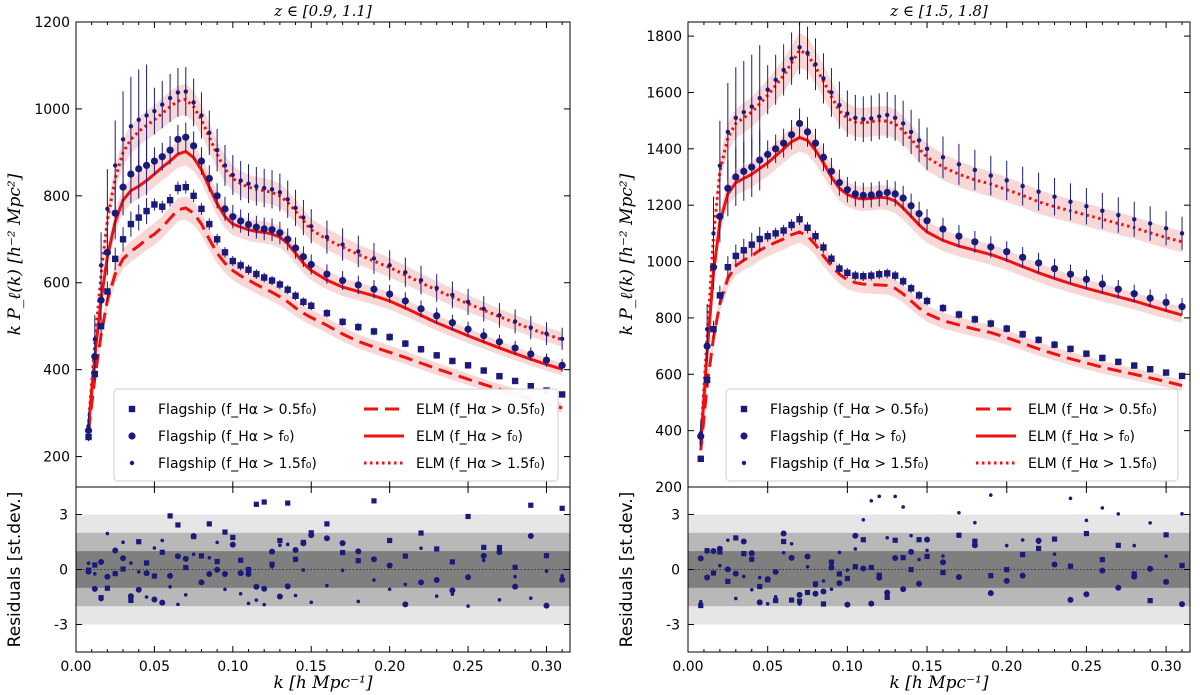 Image resolution: width=1200 pixels, height=695 pixels. I want to click on legend-label: ELM (f_Hα > 0.5f₀), so click(480, 410).